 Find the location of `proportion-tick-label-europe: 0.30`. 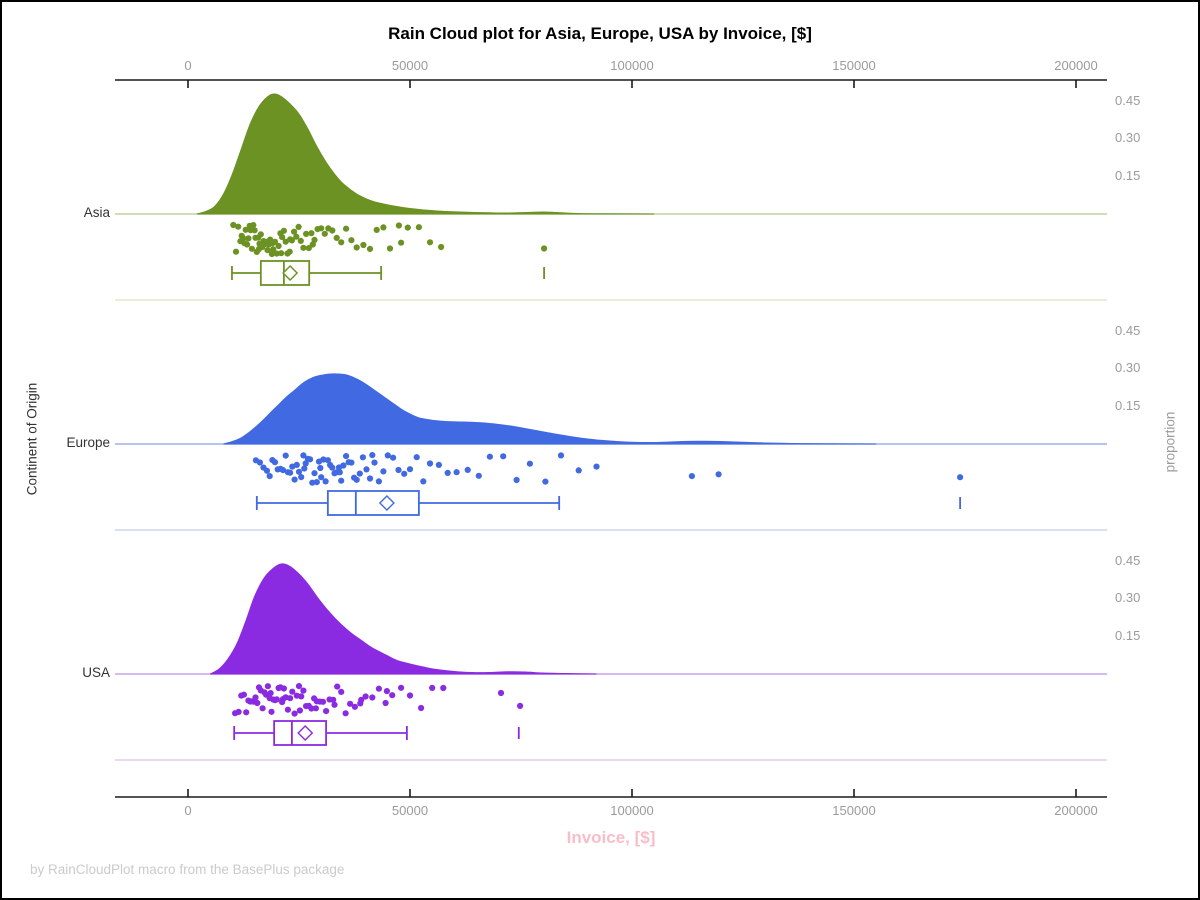

proportion-tick-label-europe: 0.30 is located at coordinates (1128, 367).